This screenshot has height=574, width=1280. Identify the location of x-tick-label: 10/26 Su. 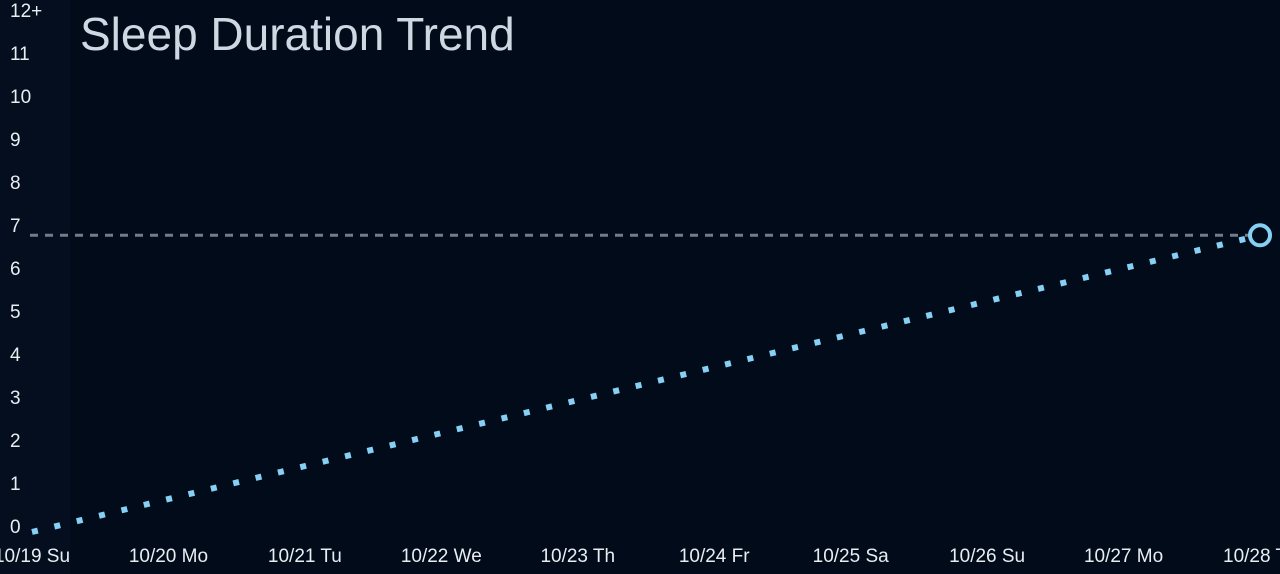
(987, 556).